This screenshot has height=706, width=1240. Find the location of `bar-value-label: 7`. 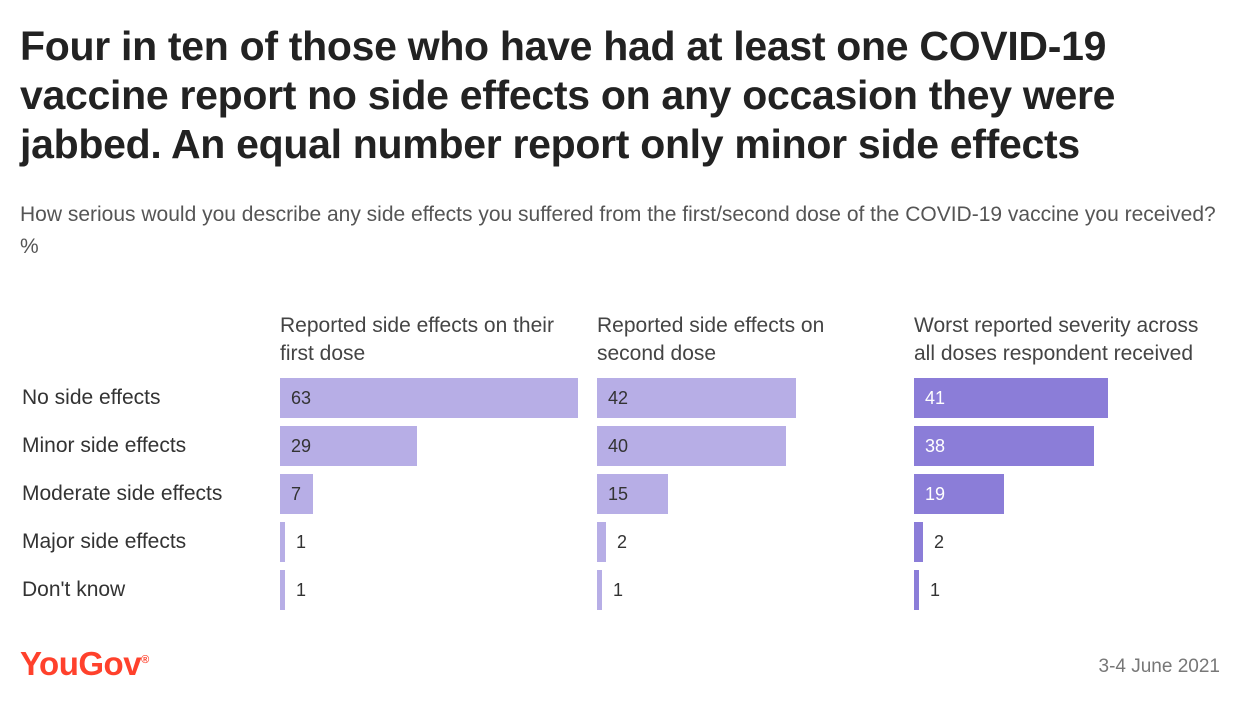

bar-value-label: 7 is located at coordinates (296, 494).